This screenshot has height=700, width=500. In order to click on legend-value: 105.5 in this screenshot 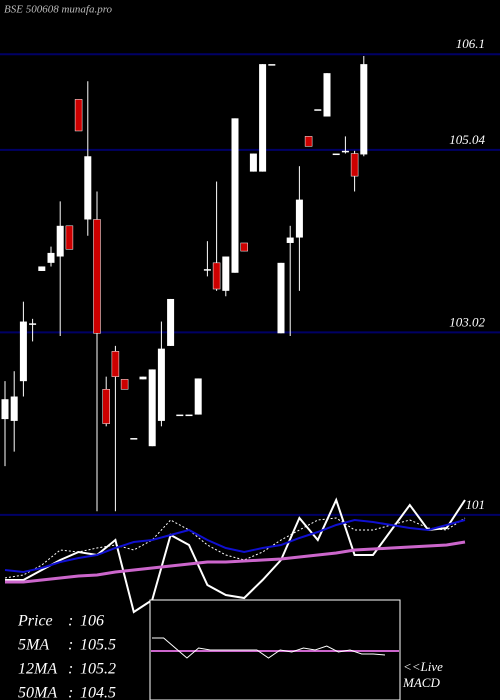, I will do `click(98, 645)`.